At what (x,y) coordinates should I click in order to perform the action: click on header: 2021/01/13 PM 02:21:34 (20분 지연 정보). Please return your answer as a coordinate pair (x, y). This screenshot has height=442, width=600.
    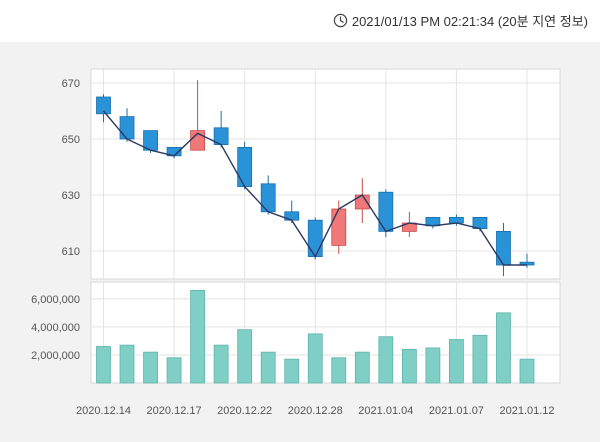
    Looking at the image, I should click on (300, 20).